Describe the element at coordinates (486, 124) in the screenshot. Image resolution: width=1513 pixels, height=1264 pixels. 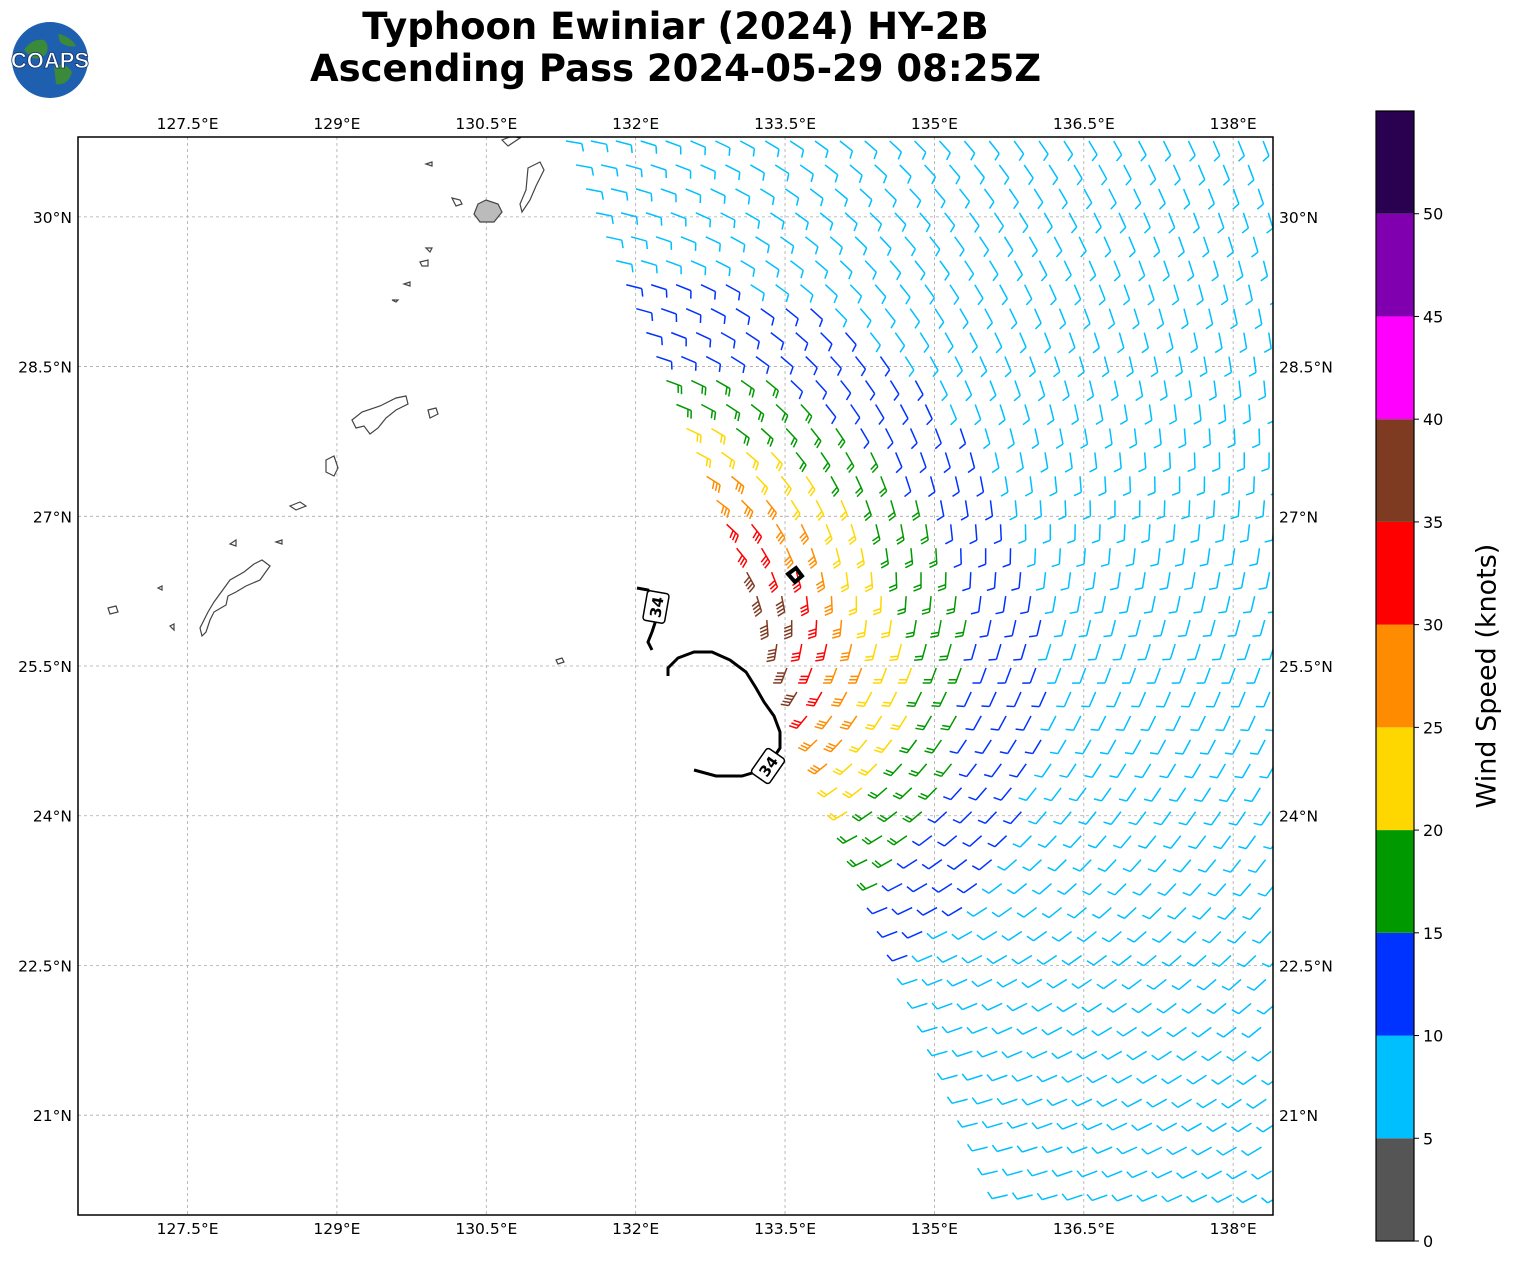
I see `lon-tick-top: 130.5°E` at that location.